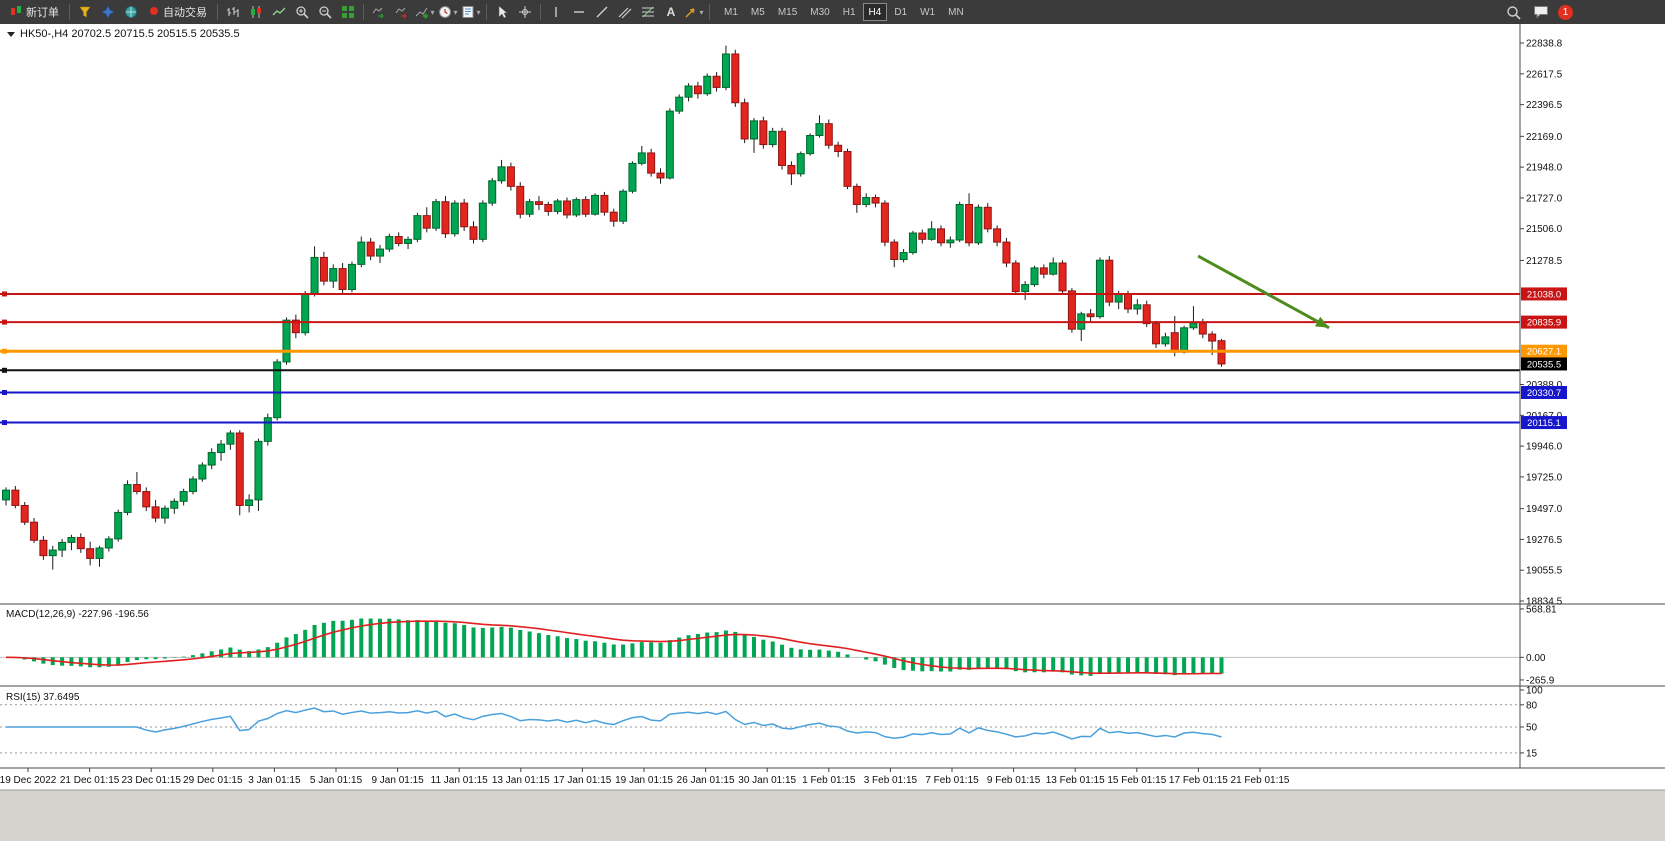 The image size is (1665, 841). What do you see at coordinates (875, 12) in the screenshot?
I see `timeframe-h4: H4` at bounding box center [875, 12].